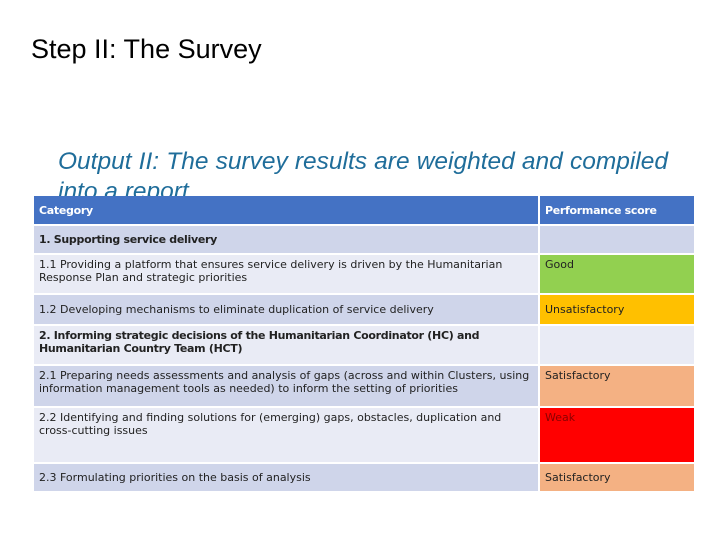 Image resolution: width=720 pixels, height=540 pixels. I want to click on score-cell: Good, so click(617, 274).